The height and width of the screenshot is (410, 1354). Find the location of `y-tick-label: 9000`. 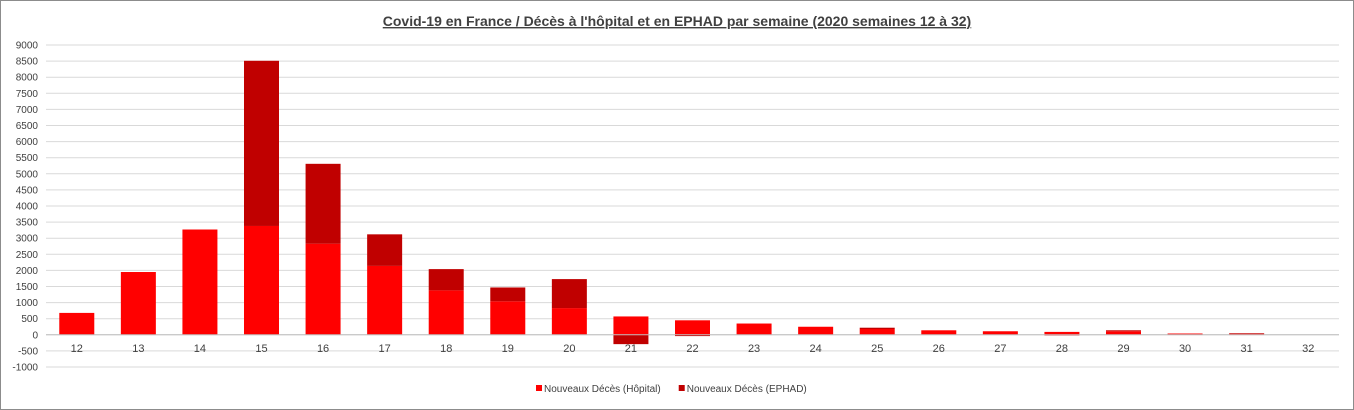

y-tick-label: 9000 is located at coordinates (27, 46).